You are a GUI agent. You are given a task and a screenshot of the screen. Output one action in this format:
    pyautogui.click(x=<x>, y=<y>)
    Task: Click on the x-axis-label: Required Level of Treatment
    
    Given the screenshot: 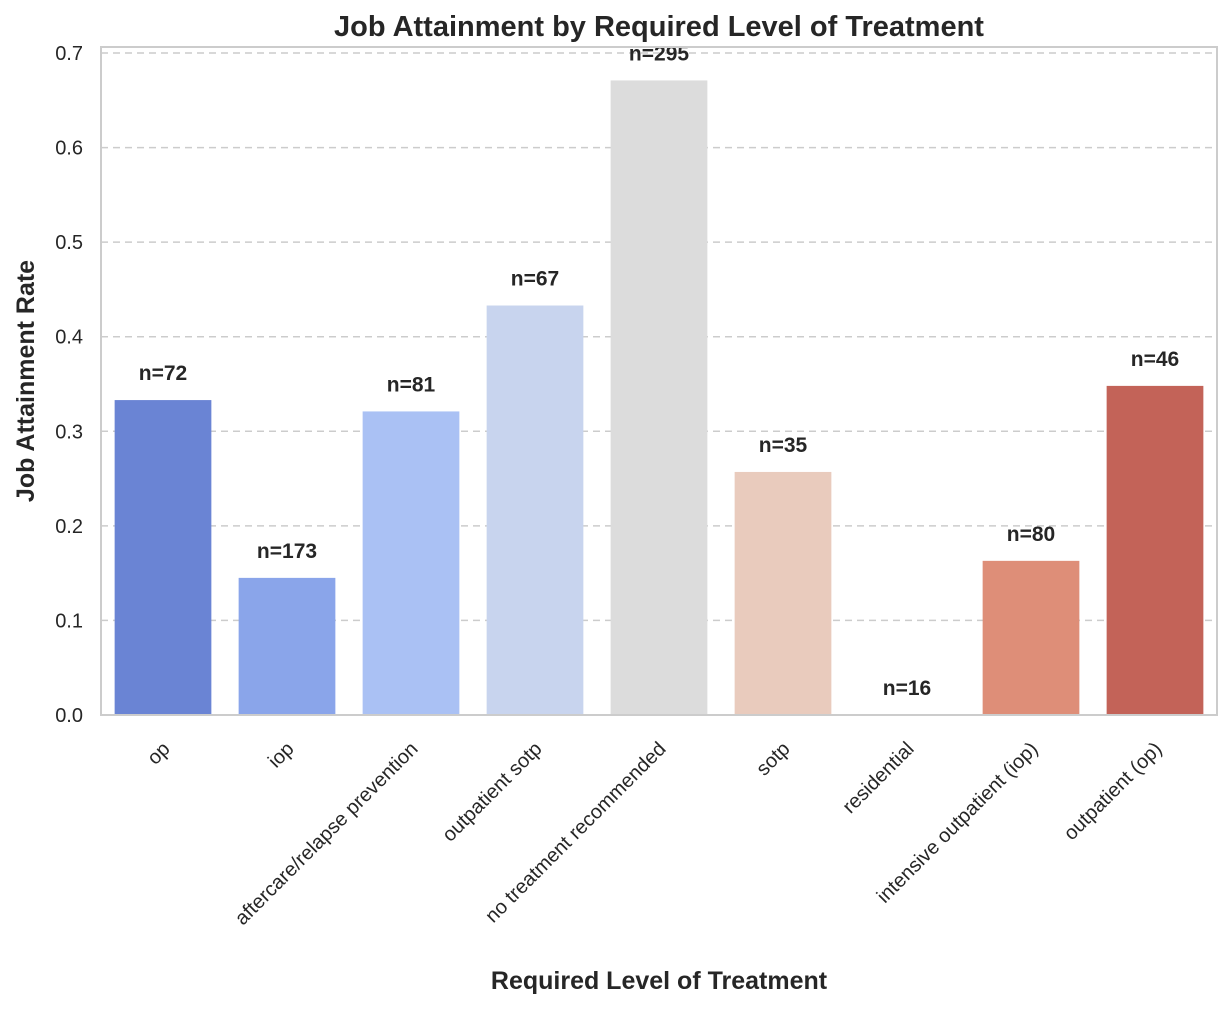 What is the action you would take?
    pyautogui.click(x=659, y=981)
    